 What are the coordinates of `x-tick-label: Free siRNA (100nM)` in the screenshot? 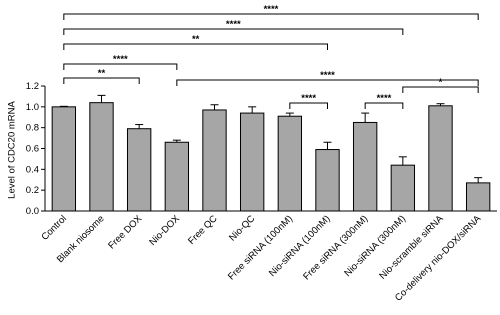 It's located at (260, 247).